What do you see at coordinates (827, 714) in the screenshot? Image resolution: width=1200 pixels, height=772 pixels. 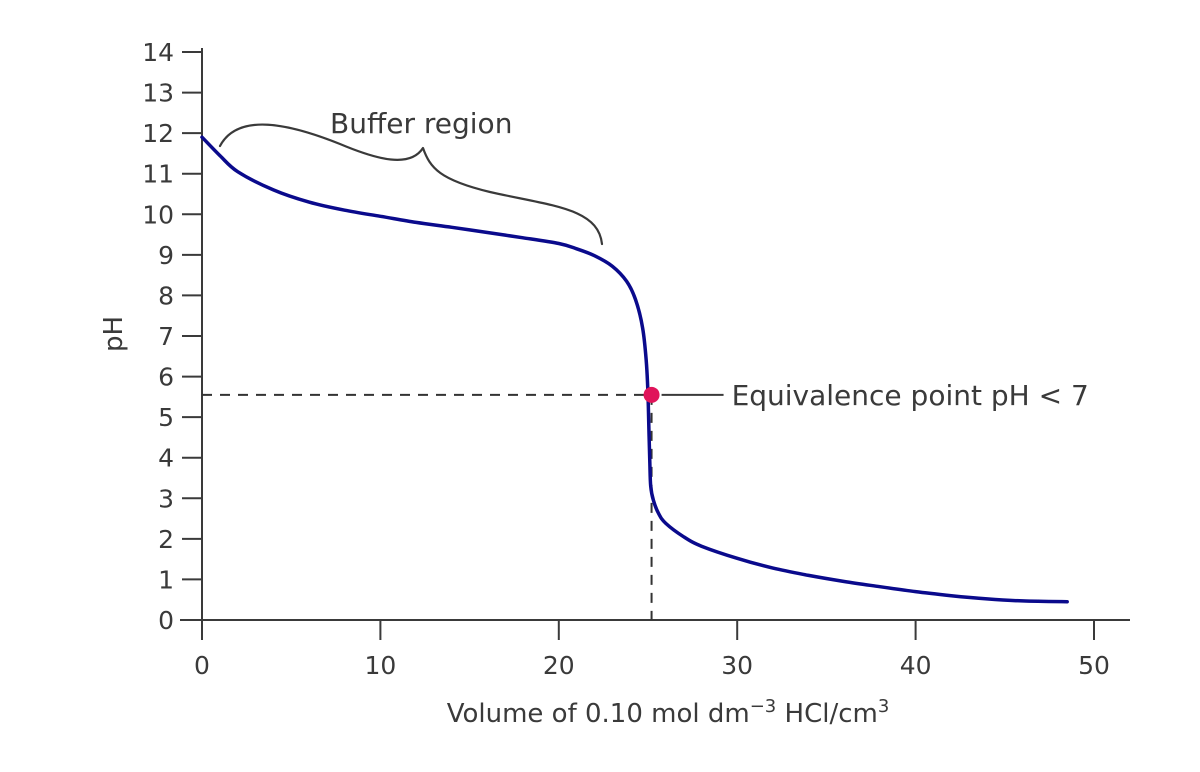 I see `x-axis-label-middle: HCl/cm` at bounding box center [827, 714].